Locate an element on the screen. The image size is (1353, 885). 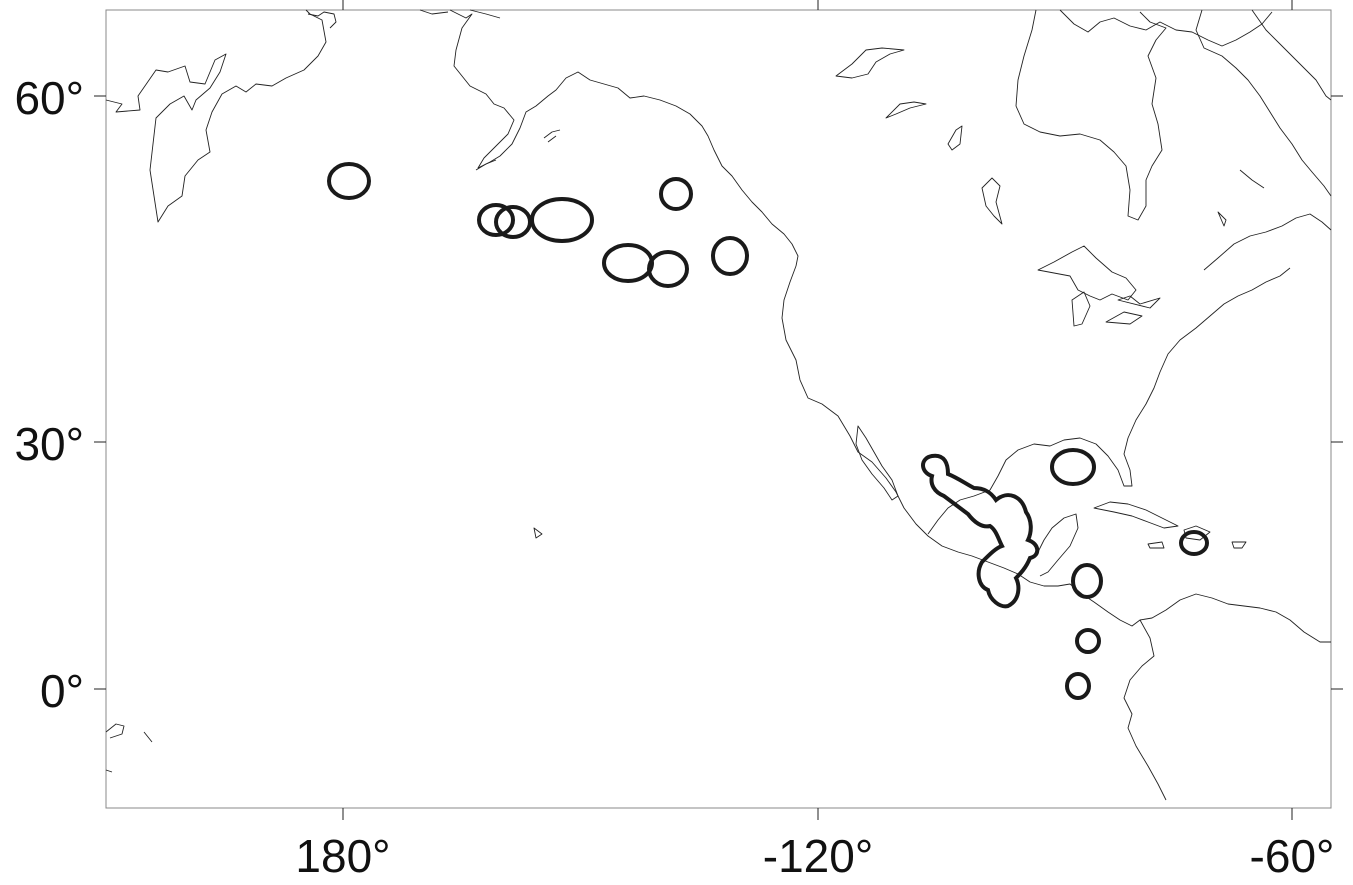
y-axis-label-0: 0° is located at coordinates (62, 691).